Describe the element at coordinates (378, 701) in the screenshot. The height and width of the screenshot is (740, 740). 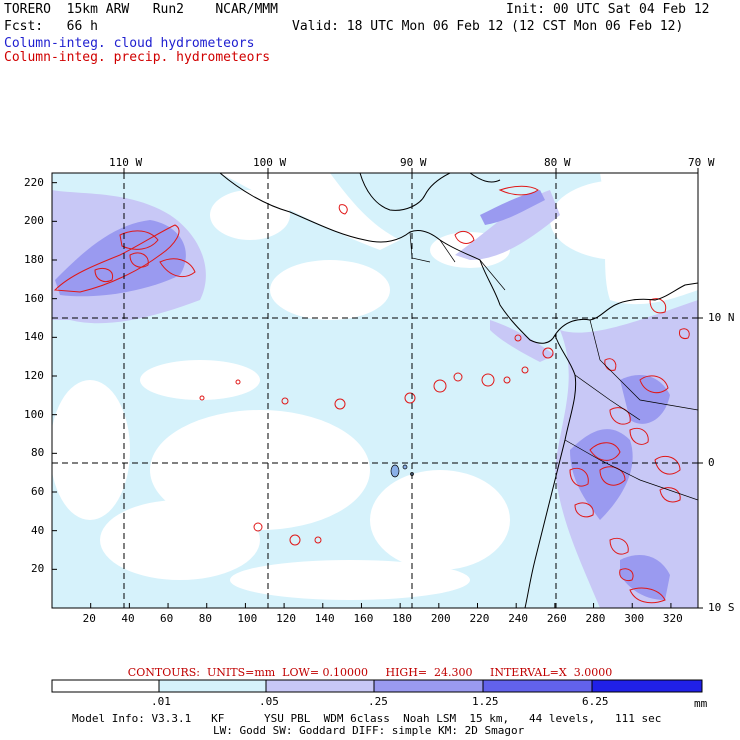
I see `colorbar-label-025: .25` at that location.